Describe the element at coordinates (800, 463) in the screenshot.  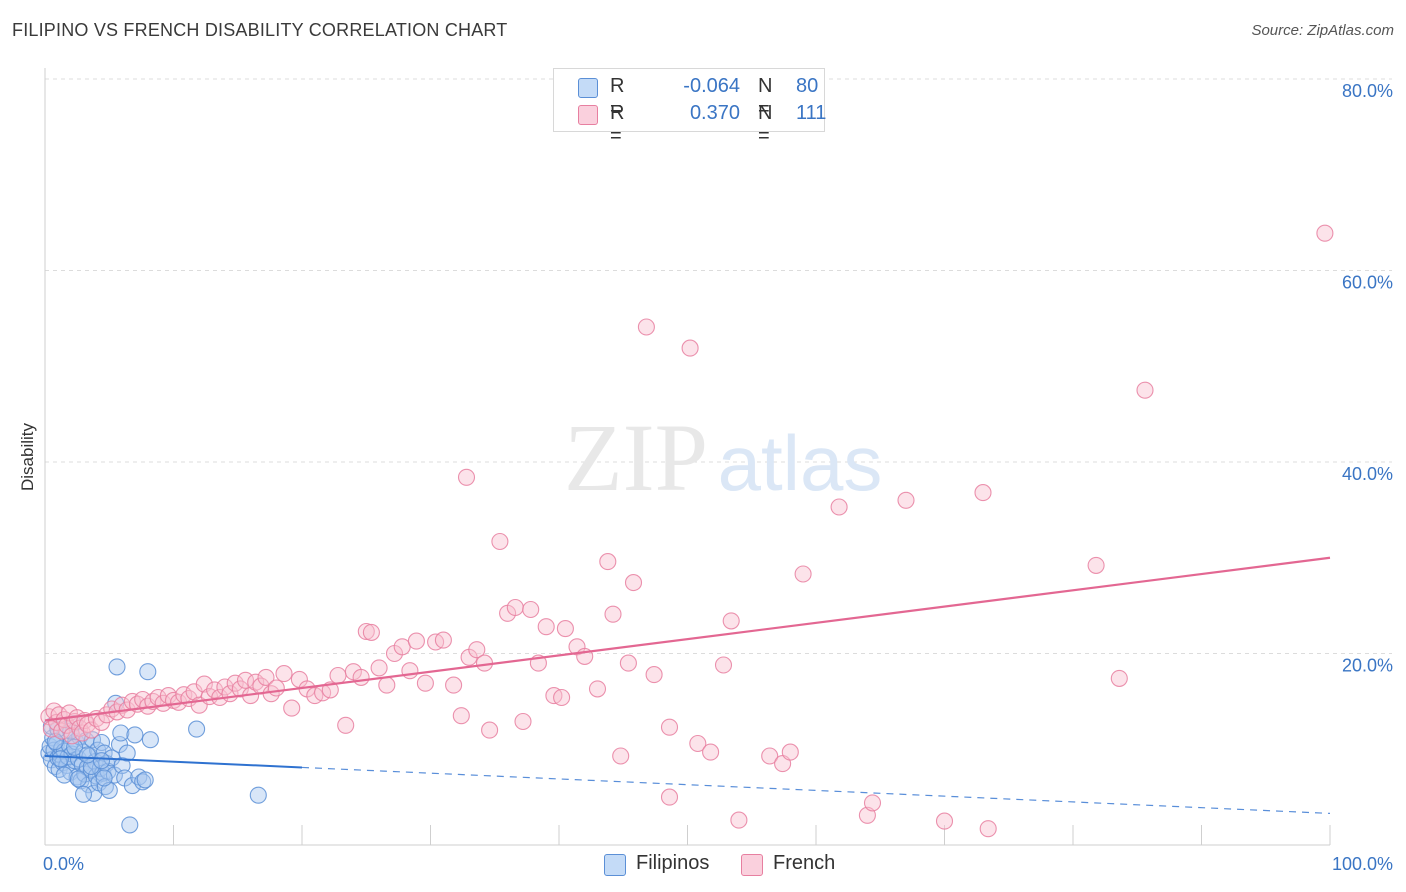
I see `watermark-atlas: atlas` at that location.